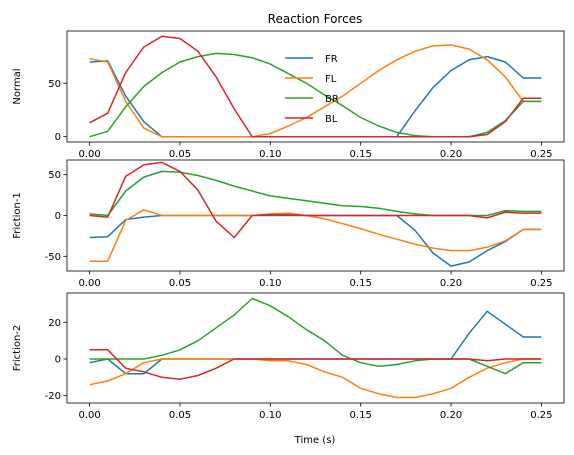 The height and width of the screenshot is (455, 574). I want to click on y-axis-label: Friction-2, so click(17, 348).